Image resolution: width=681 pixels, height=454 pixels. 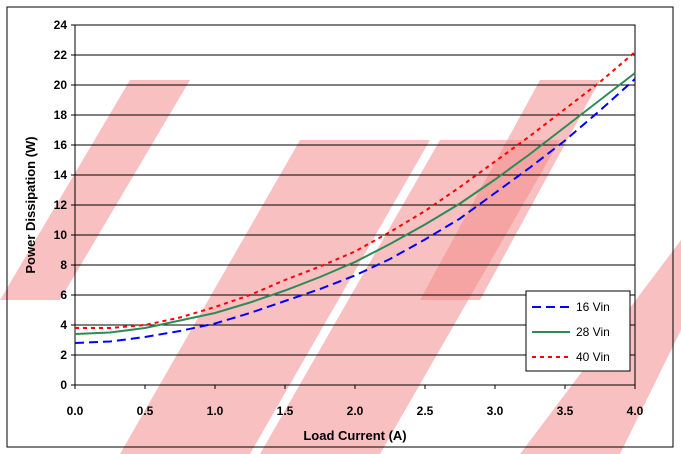 I want to click on legend: 16 Vin 28 Vin 40 Vin, so click(x=578, y=331).